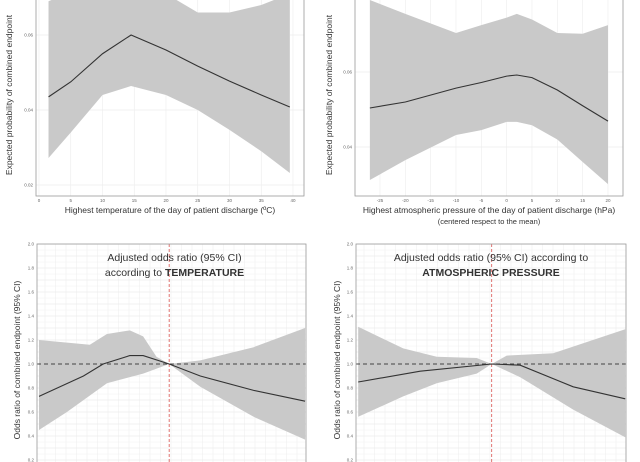 The height and width of the screenshot is (462, 640). Describe the element at coordinates (198, 200) in the screenshot. I see `x-tick-label: 25` at that location.